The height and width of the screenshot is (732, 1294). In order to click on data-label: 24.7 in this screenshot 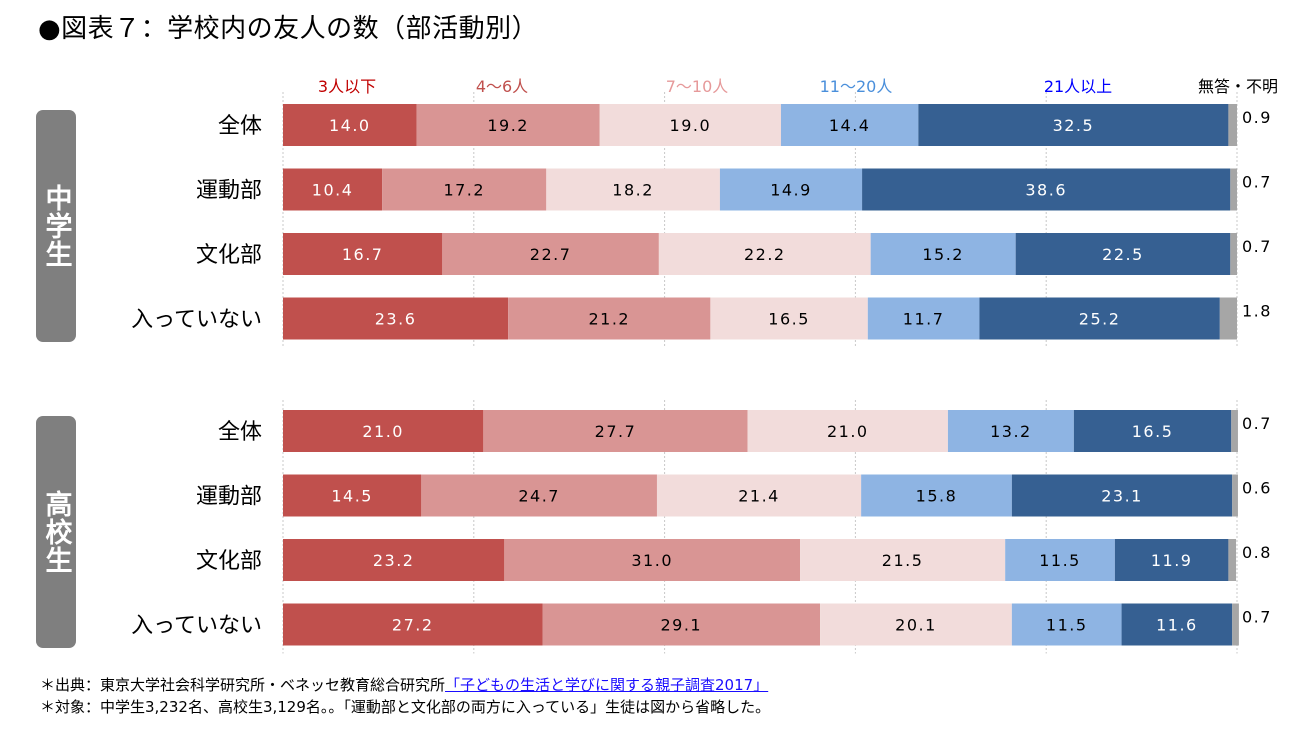, I will do `click(539, 496)`.